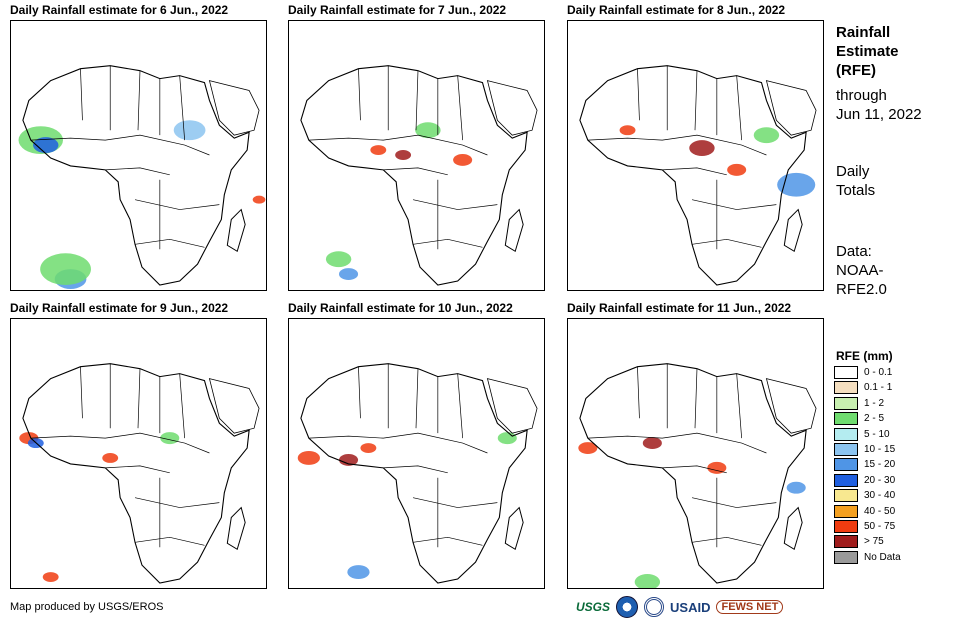  I want to click on data-line-3: RFE2.0, so click(861, 289).